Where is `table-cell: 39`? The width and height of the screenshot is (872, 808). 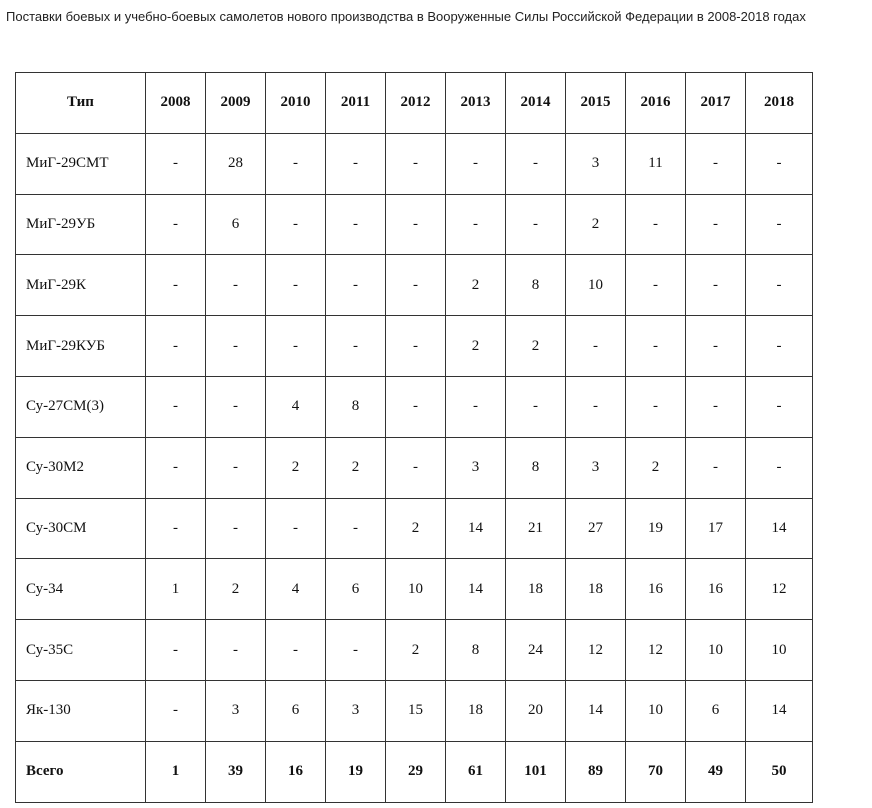
table-cell: 39 is located at coordinates (235, 771).